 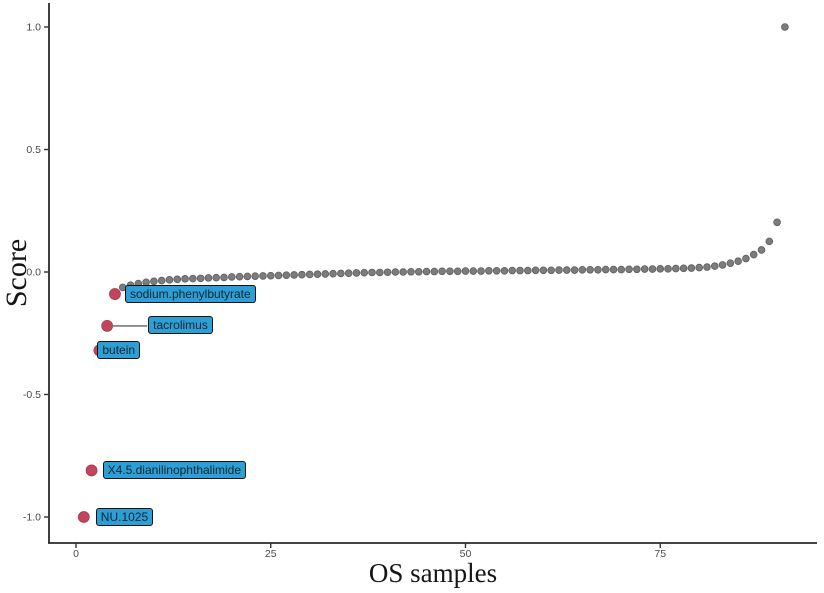 I want to click on y-tick-label: 0.5, so click(x=33, y=150).